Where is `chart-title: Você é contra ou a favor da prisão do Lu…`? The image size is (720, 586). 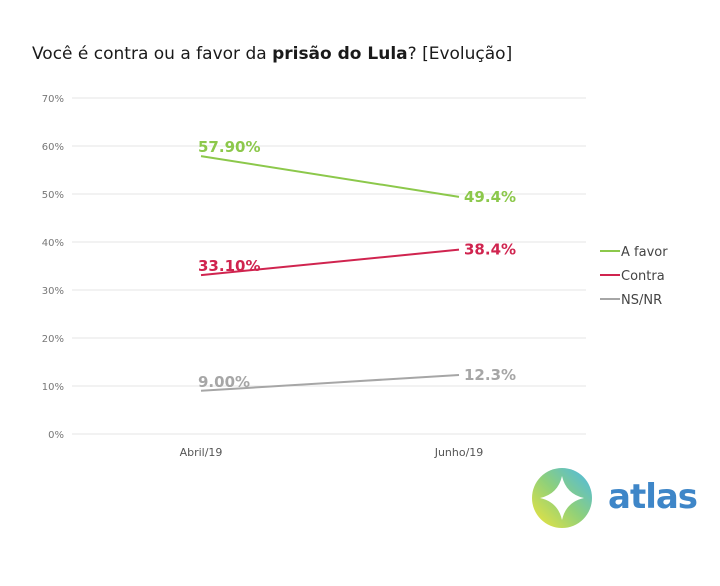
chart-title: Você é contra ou a favor da prisão do Lu… is located at coordinates (272, 54).